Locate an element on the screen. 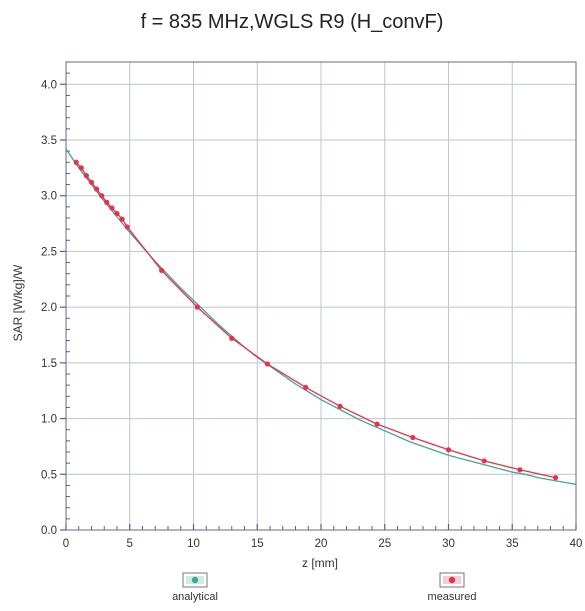 The height and width of the screenshot is (611, 585). y-tick-label: 3.0 is located at coordinates (49, 197).